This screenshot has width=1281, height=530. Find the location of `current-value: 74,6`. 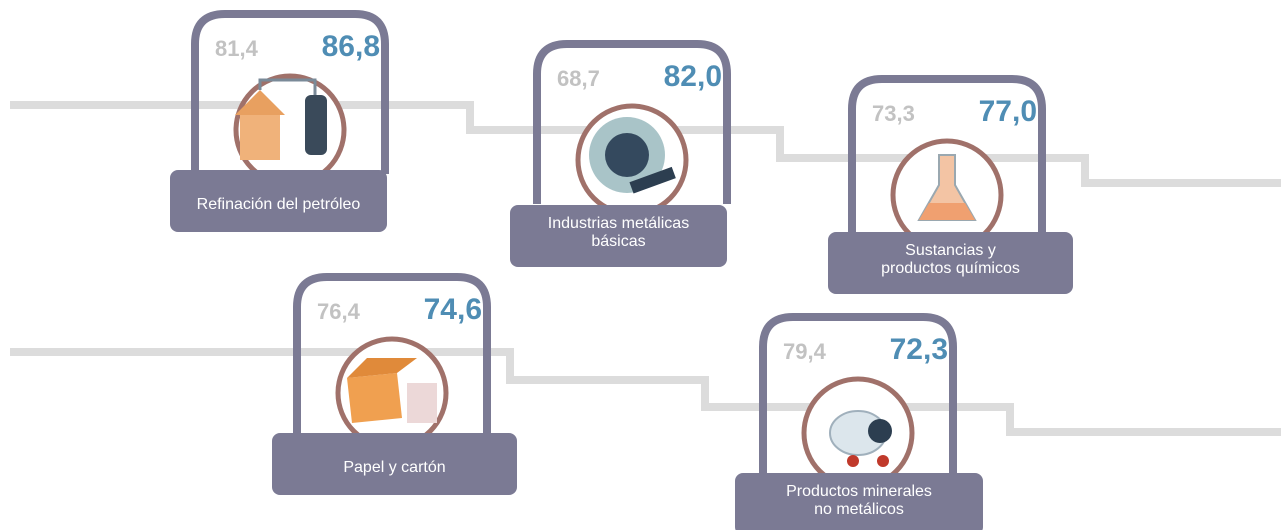

current-value: 74,6 is located at coordinates (453, 309).